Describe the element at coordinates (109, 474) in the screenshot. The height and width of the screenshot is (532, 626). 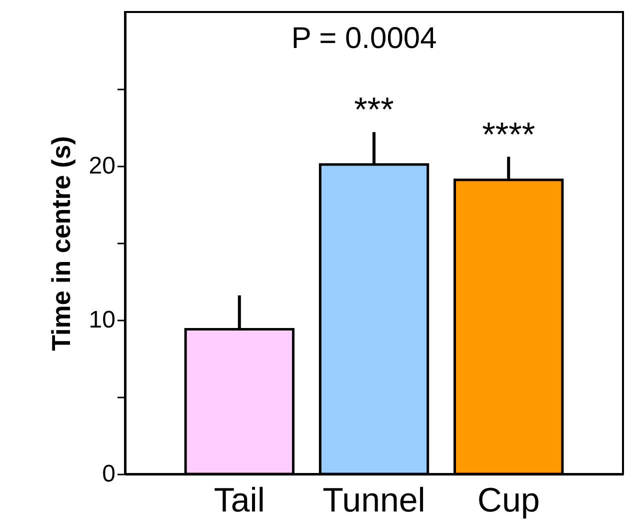
I see `y-tick-label: 0` at that location.